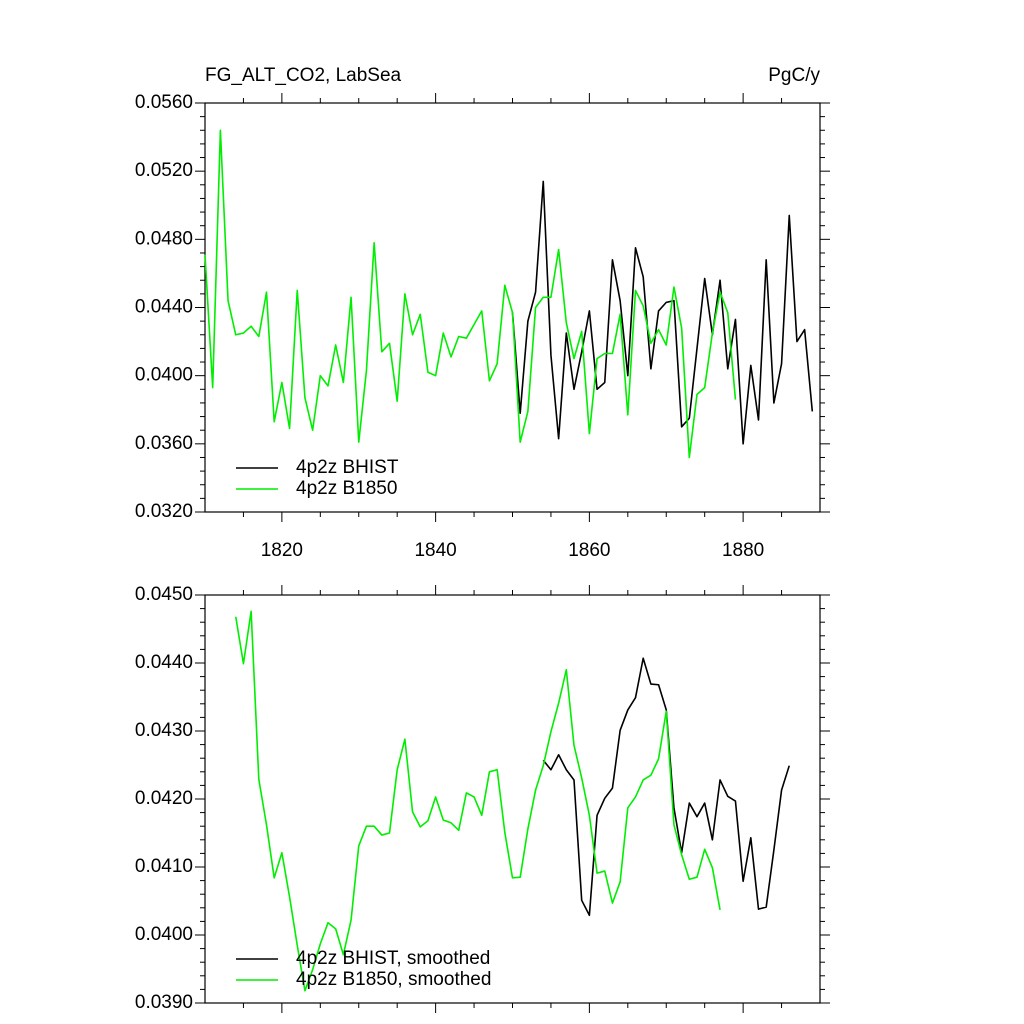 This screenshot has height=1024, width=1024. Describe the element at coordinates (164, 798) in the screenshot. I see `y-tick-label: 0.0420` at that location.